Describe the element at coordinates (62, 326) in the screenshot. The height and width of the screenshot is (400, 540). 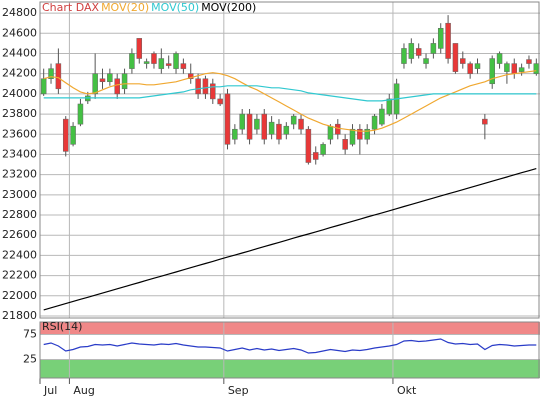
I see `rsi-title: RSI(14)` at that location.